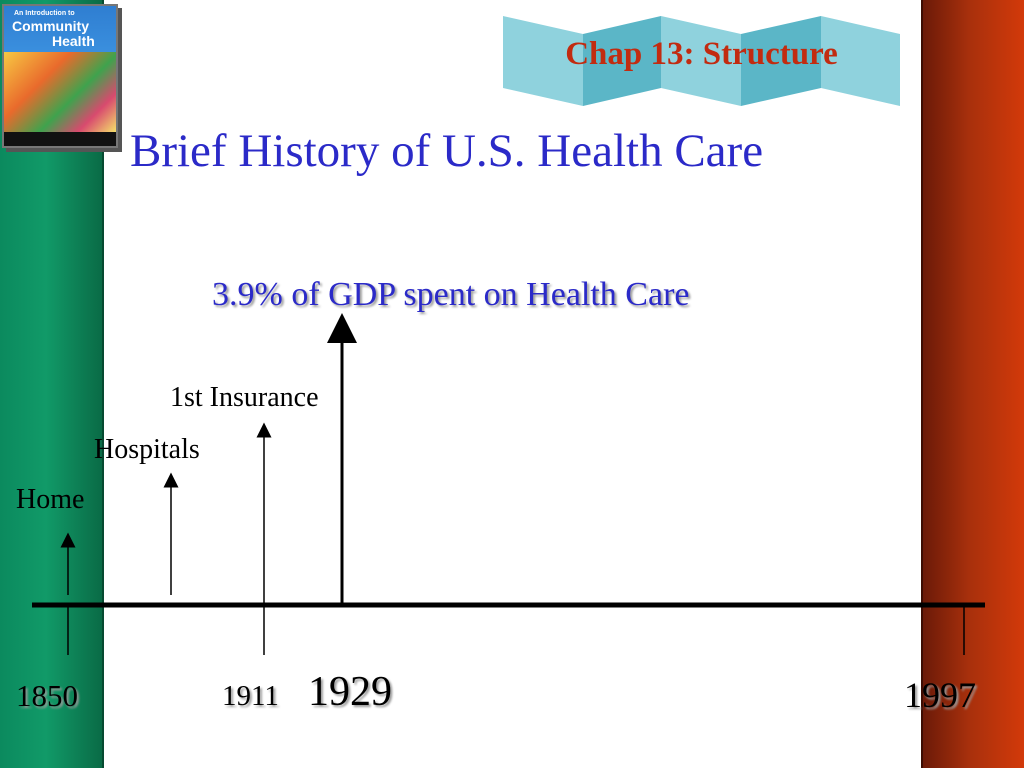 This screenshot has height=768, width=1024. What do you see at coordinates (50, 499) in the screenshot?
I see `event-label-home: Home` at bounding box center [50, 499].